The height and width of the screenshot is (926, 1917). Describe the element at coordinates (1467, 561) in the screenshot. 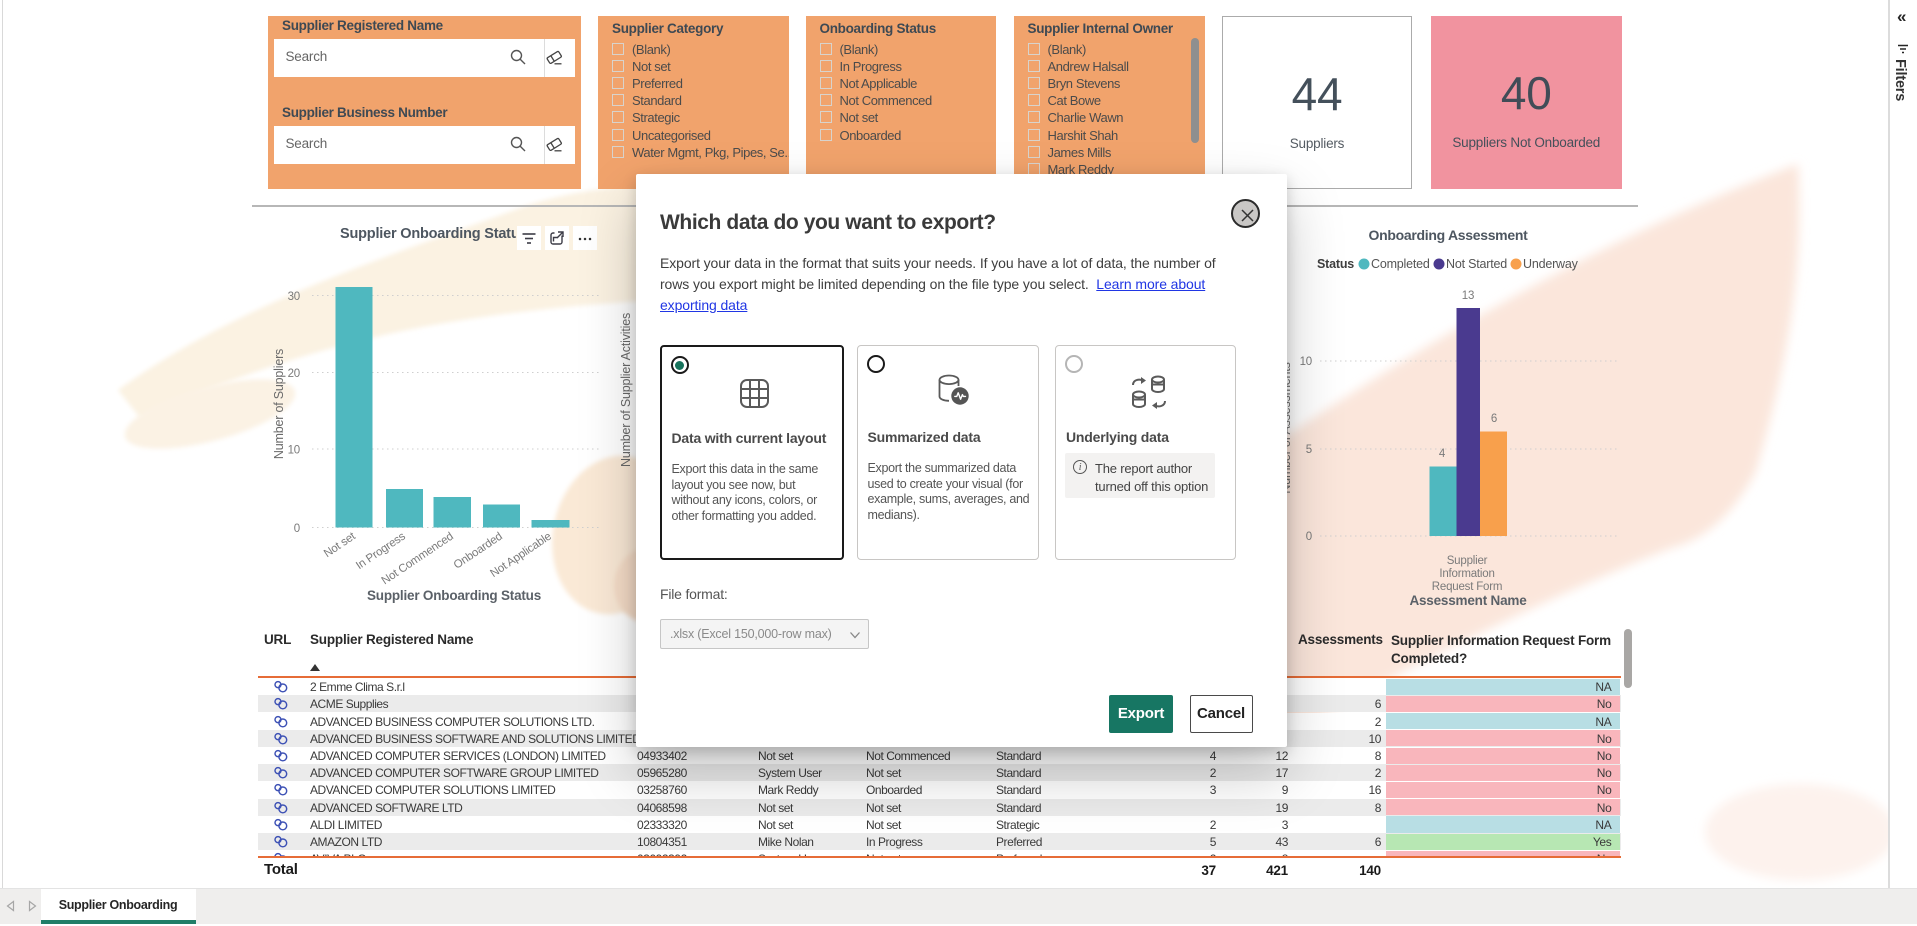

I see `svg-text: Supplier` at that location.